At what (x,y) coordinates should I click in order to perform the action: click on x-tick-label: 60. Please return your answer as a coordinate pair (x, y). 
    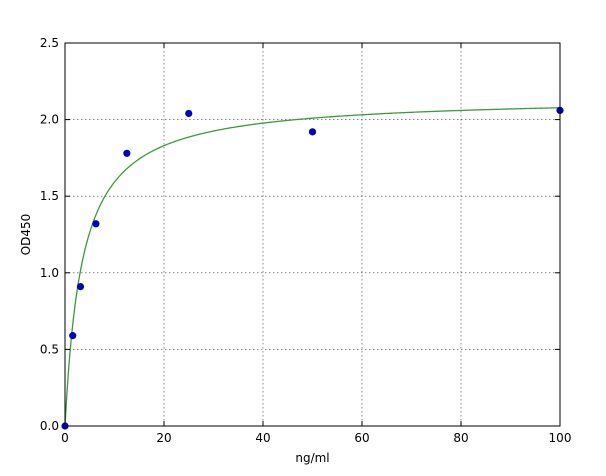
    Looking at the image, I should click on (361, 438).